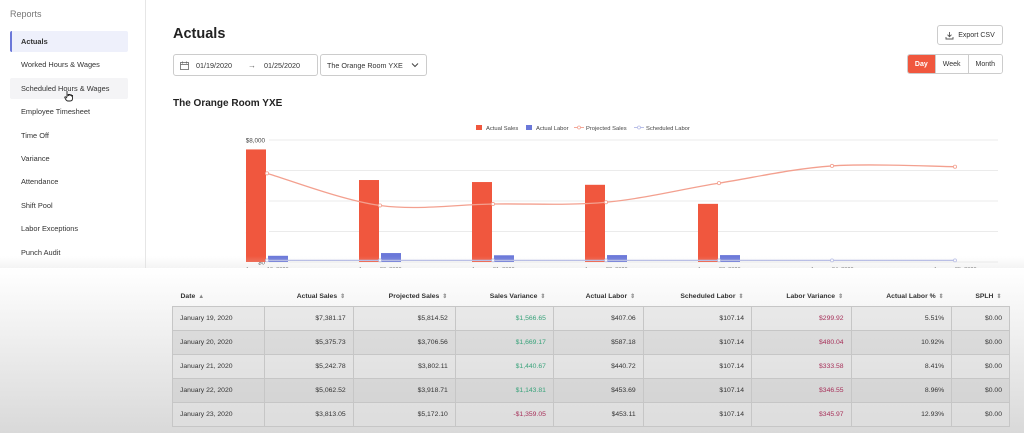 The height and width of the screenshot is (433, 1024). I want to click on table-cell: January 21, 2020, so click(218, 366).